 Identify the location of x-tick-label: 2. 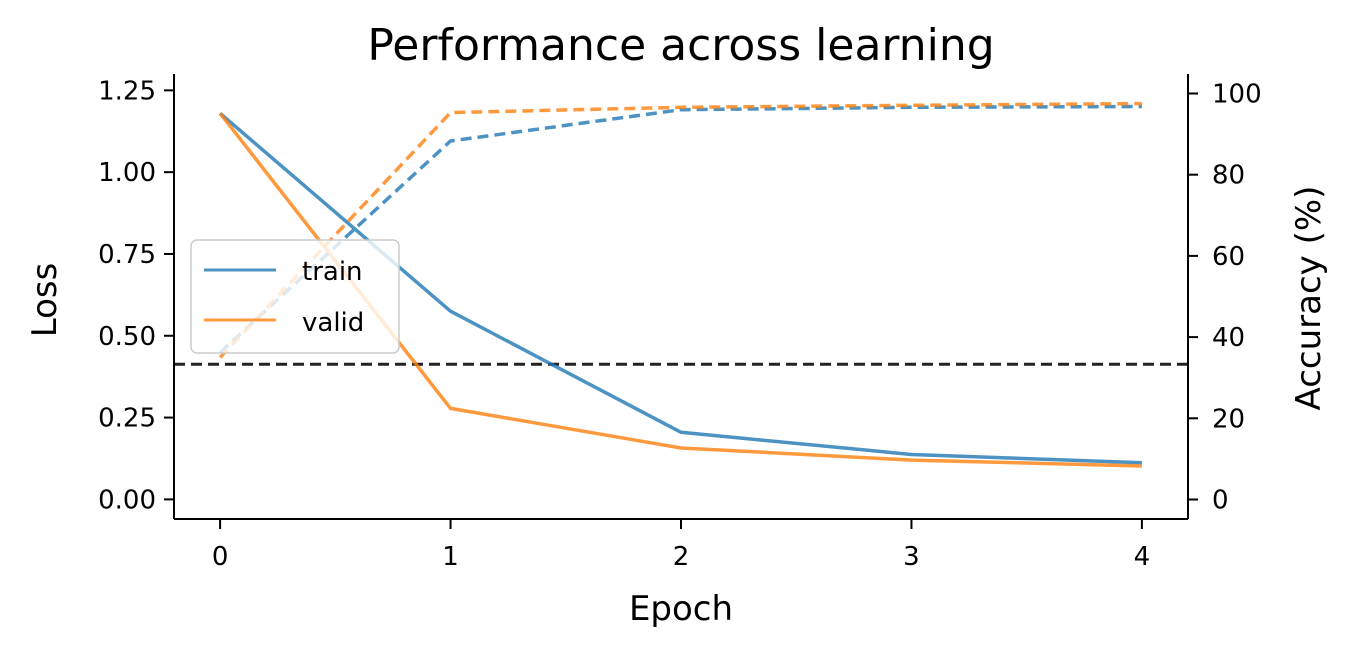
(681, 557).